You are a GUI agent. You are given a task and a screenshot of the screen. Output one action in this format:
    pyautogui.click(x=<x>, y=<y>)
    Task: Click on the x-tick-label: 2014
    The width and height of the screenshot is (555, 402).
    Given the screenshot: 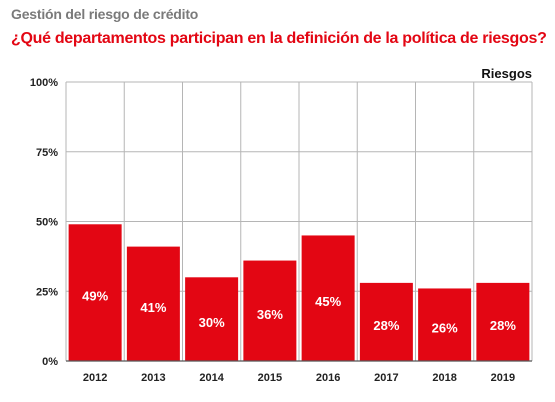 What is the action you would take?
    pyautogui.click(x=211, y=378)
    